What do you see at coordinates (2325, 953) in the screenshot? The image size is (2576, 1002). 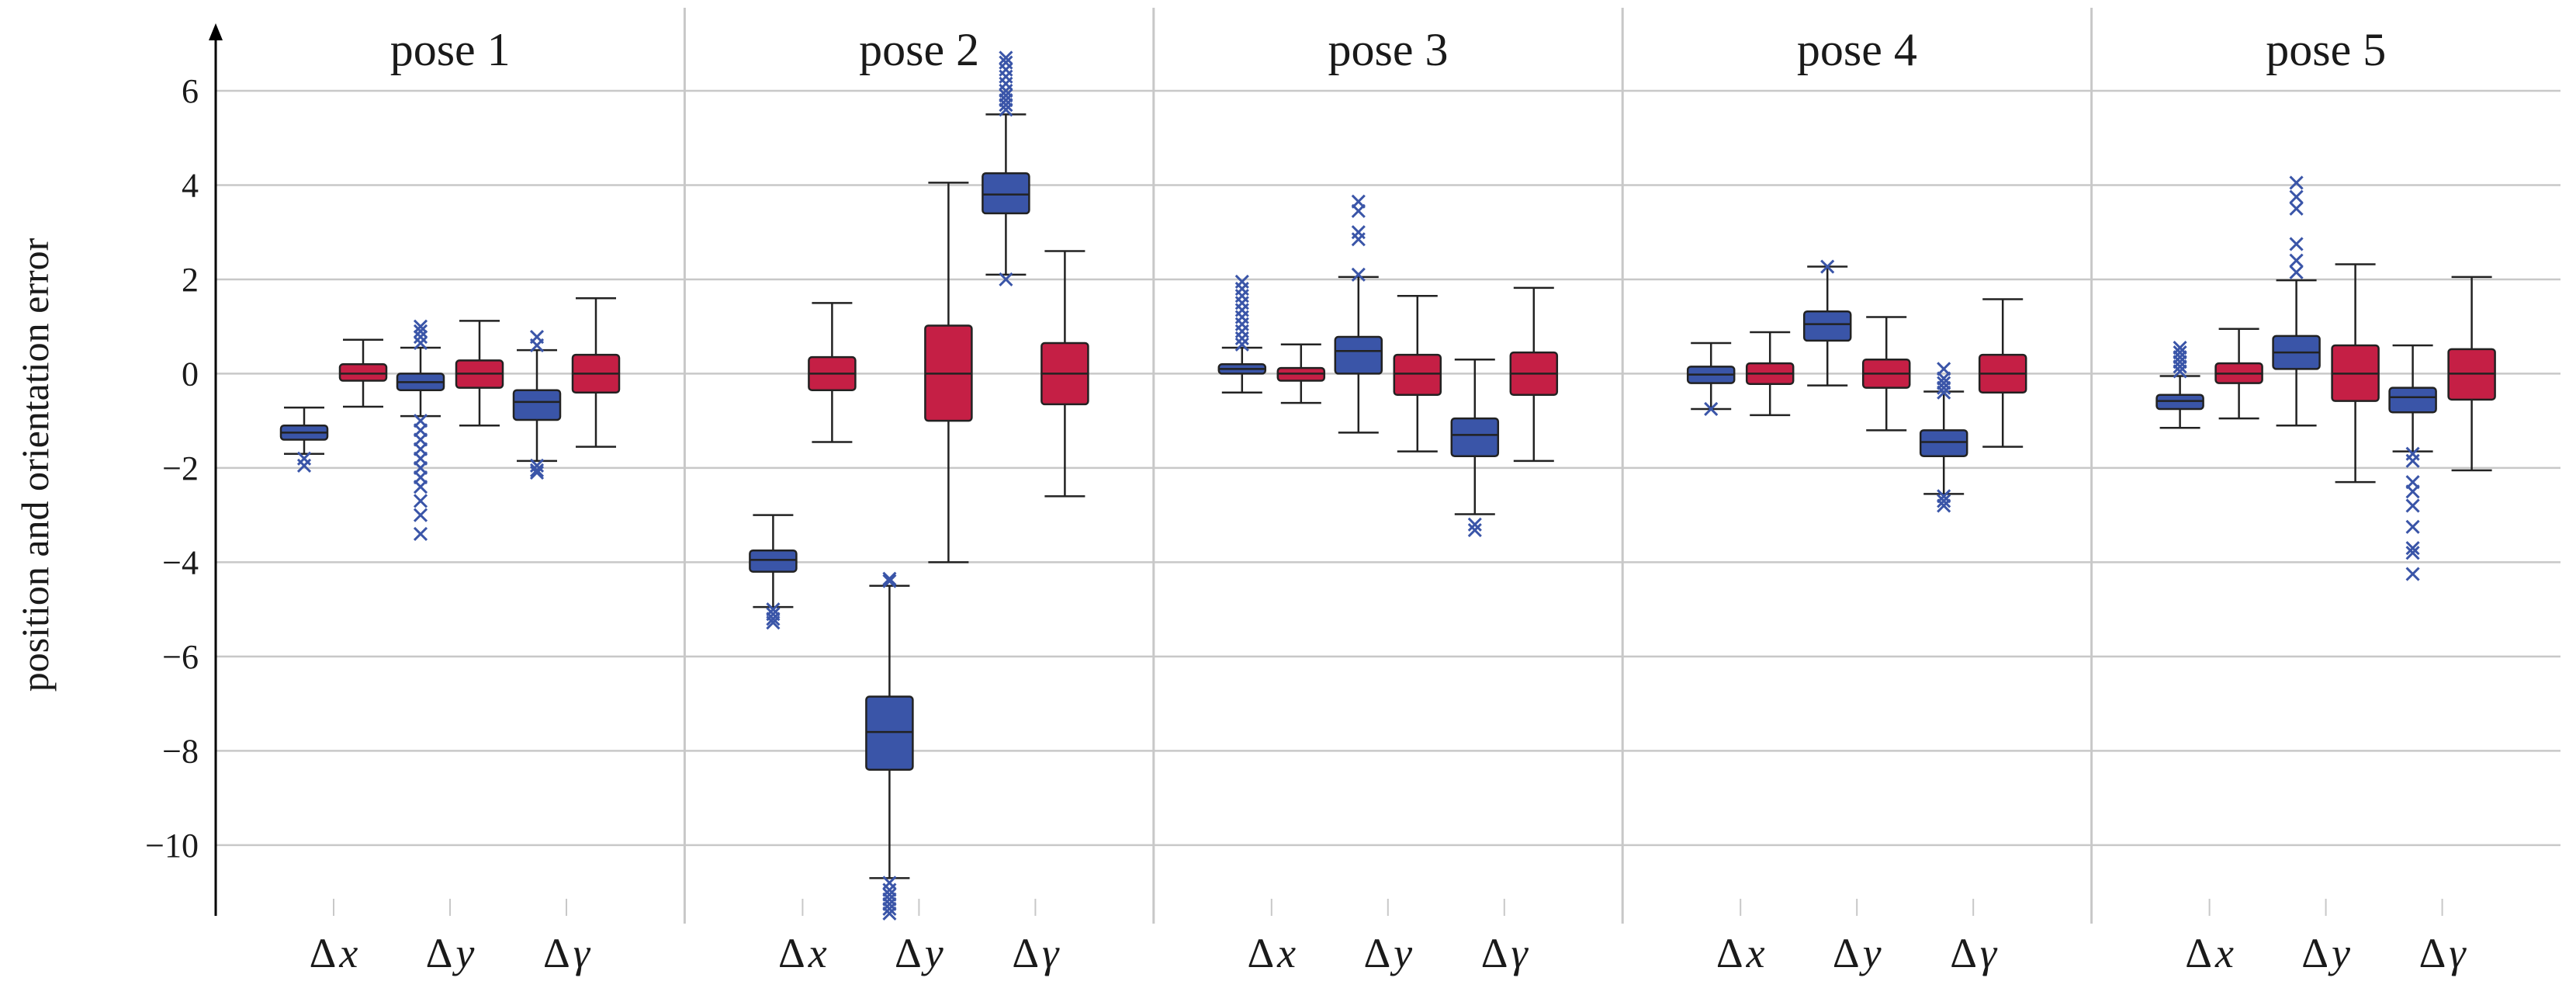 I see `x-category-label: Δy` at bounding box center [2325, 953].